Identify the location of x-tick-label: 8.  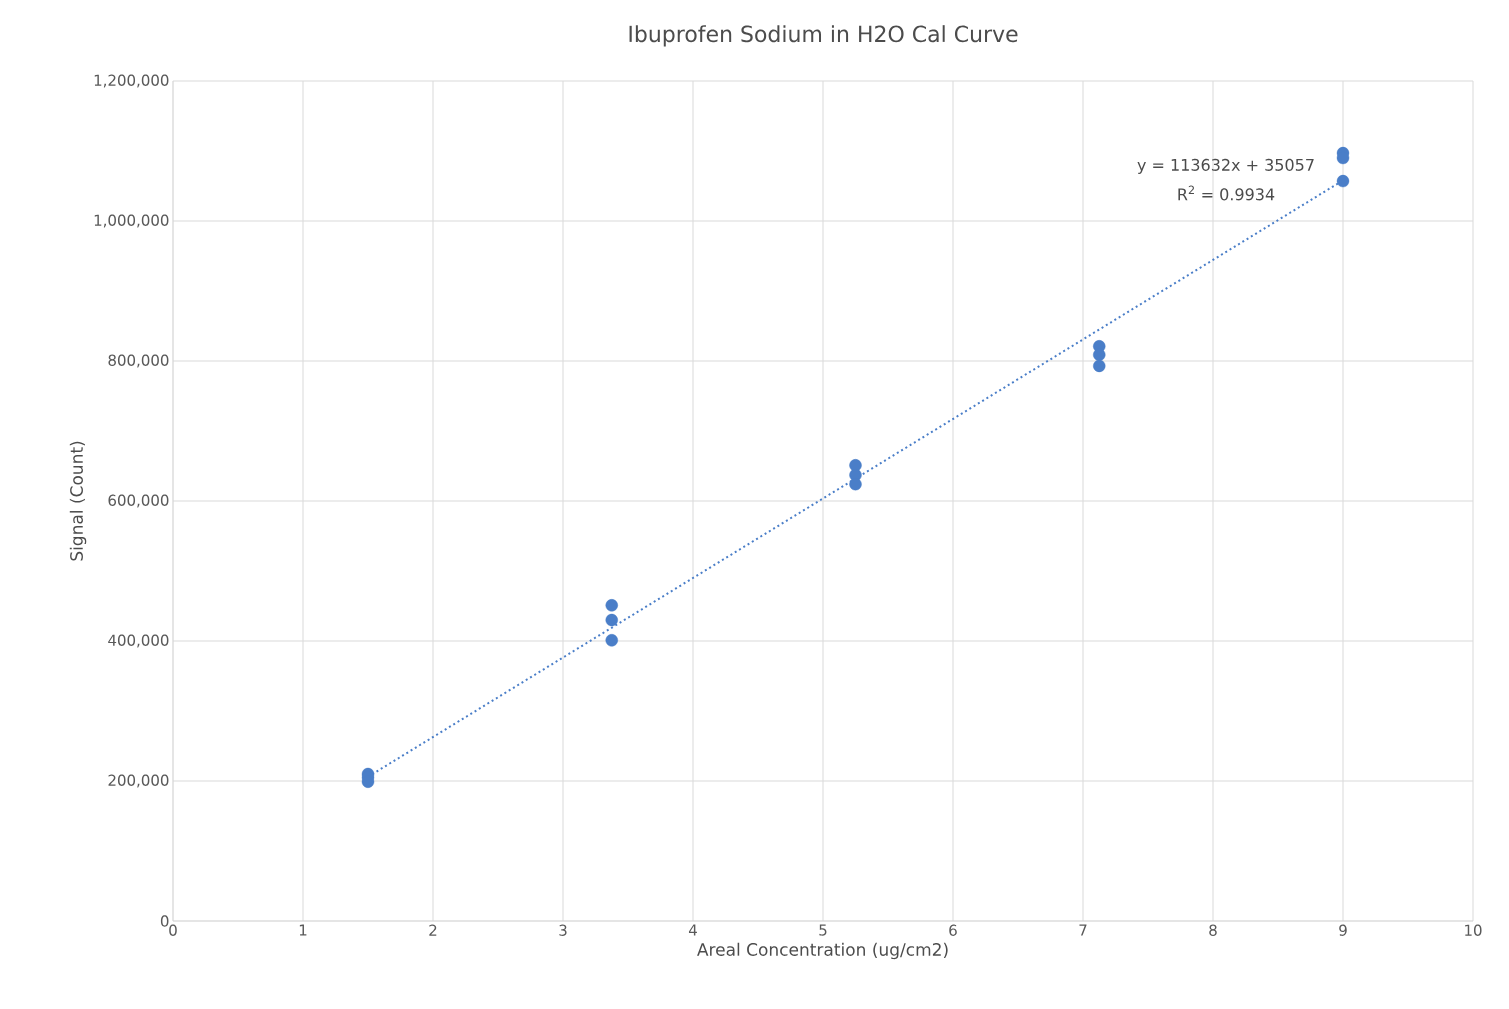
(1213, 930).